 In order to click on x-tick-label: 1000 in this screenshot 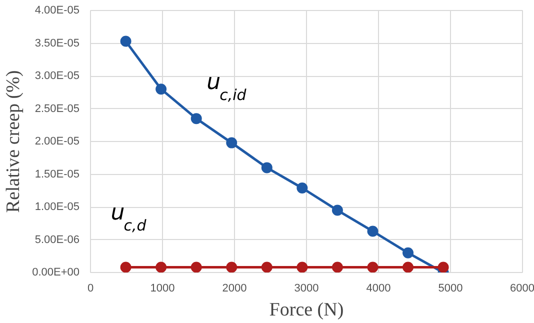, I will do `click(162, 288)`.